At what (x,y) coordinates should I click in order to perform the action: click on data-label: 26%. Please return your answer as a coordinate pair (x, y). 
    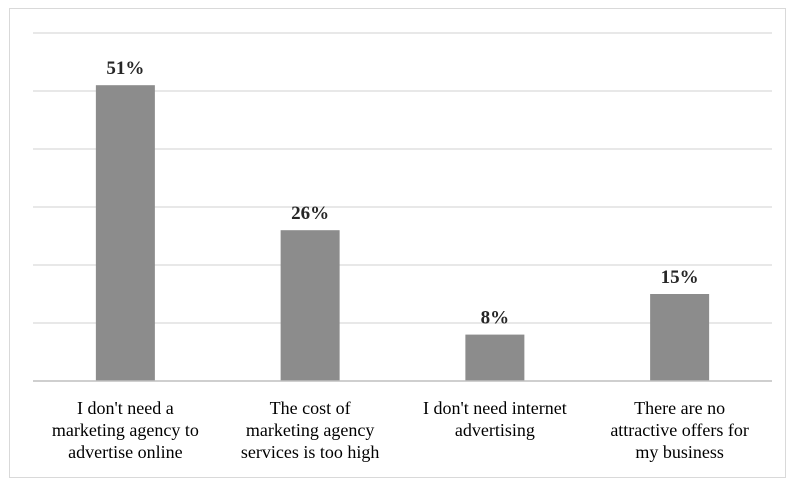
    Looking at the image, I should click on (310, 213).